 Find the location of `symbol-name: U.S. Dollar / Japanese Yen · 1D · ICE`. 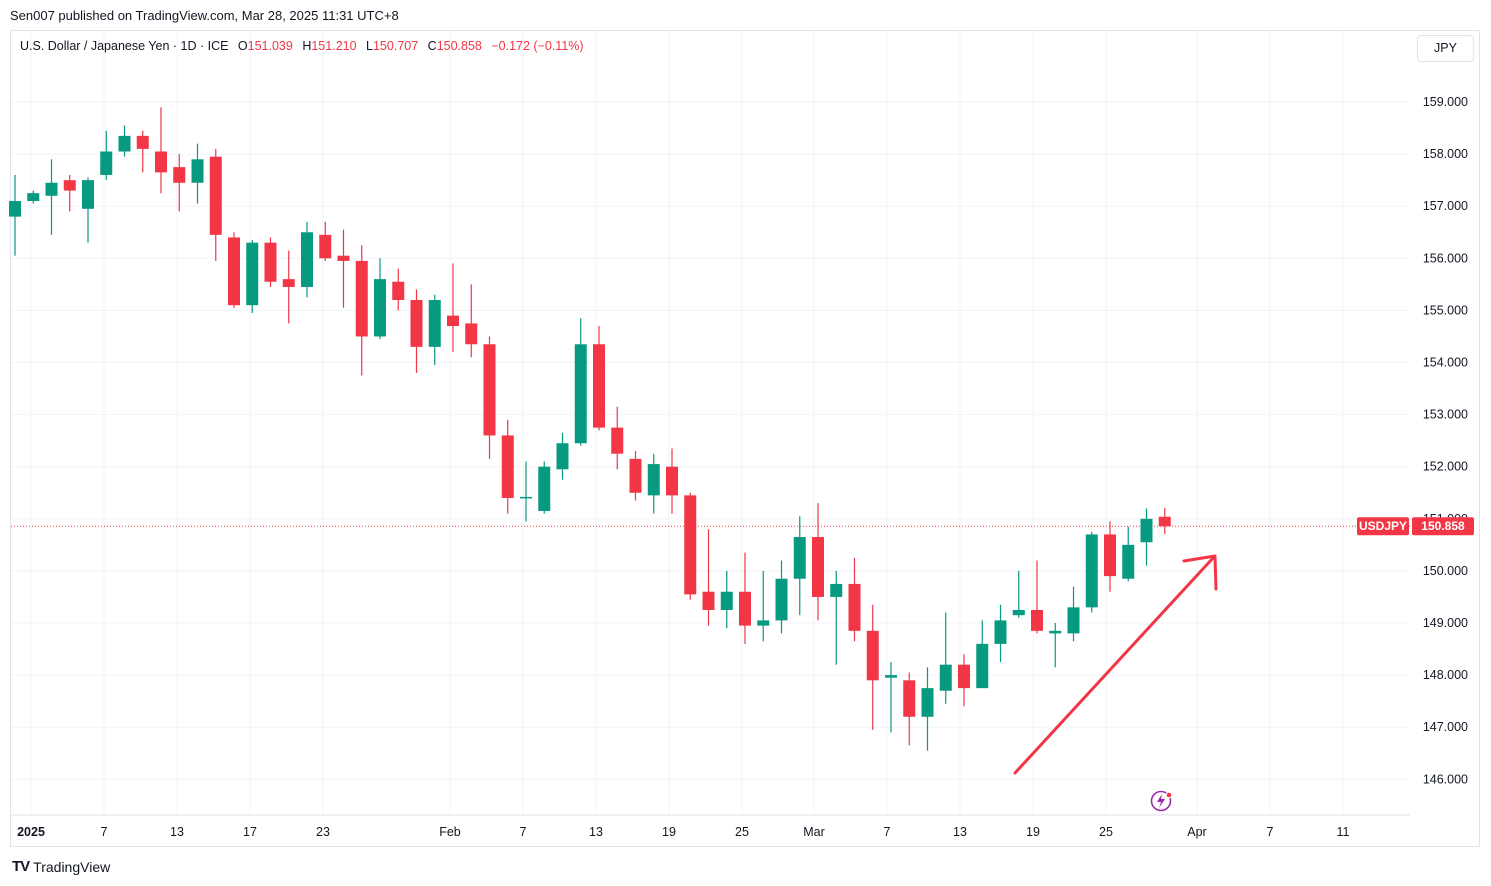

symbol-name: U.S. Dollar / Japanese Yen · 1D · ICE is located at coordinates (124, 46).